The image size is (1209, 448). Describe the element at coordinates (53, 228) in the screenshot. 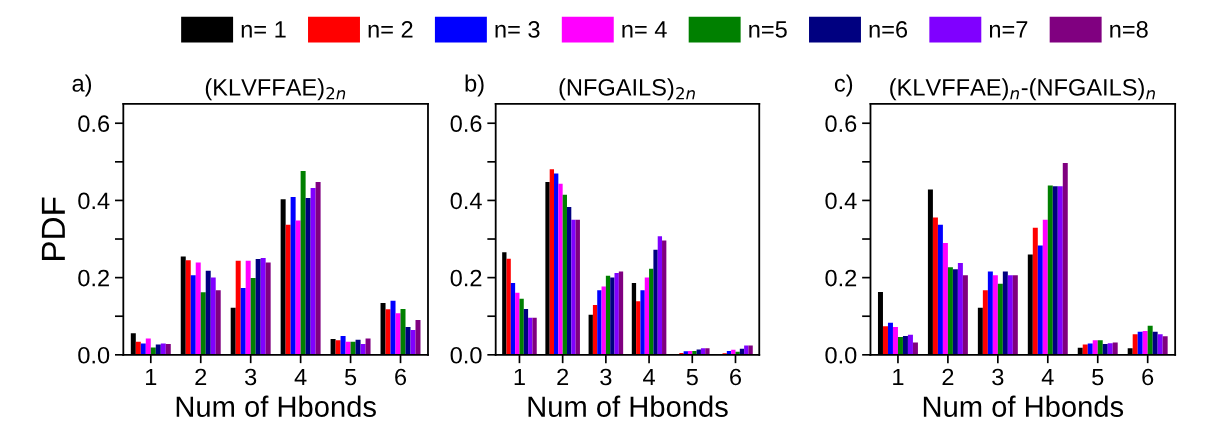

I see `y-axis-title: PDF` at that location.